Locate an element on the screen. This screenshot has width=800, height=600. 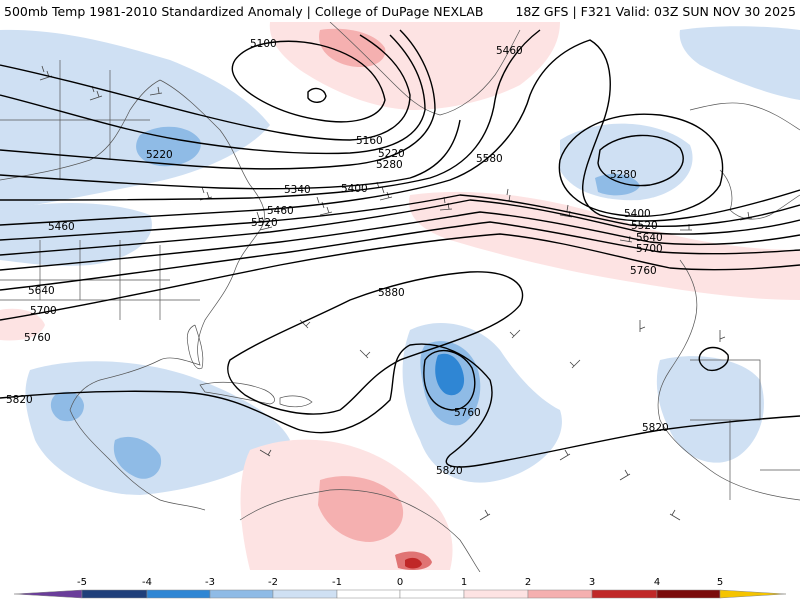
contour-5280-labrador is located at coordinates (640, 160).